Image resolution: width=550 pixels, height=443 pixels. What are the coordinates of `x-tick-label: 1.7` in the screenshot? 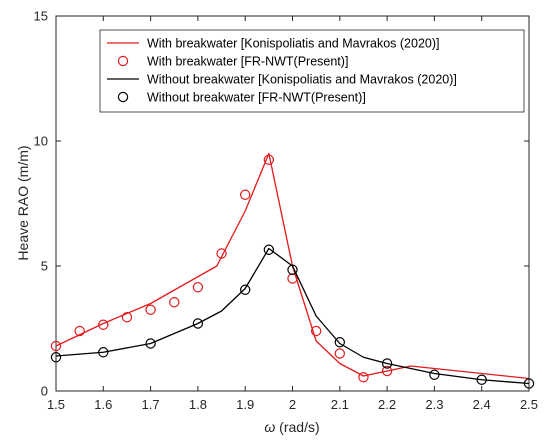 It's located at (151, 404).